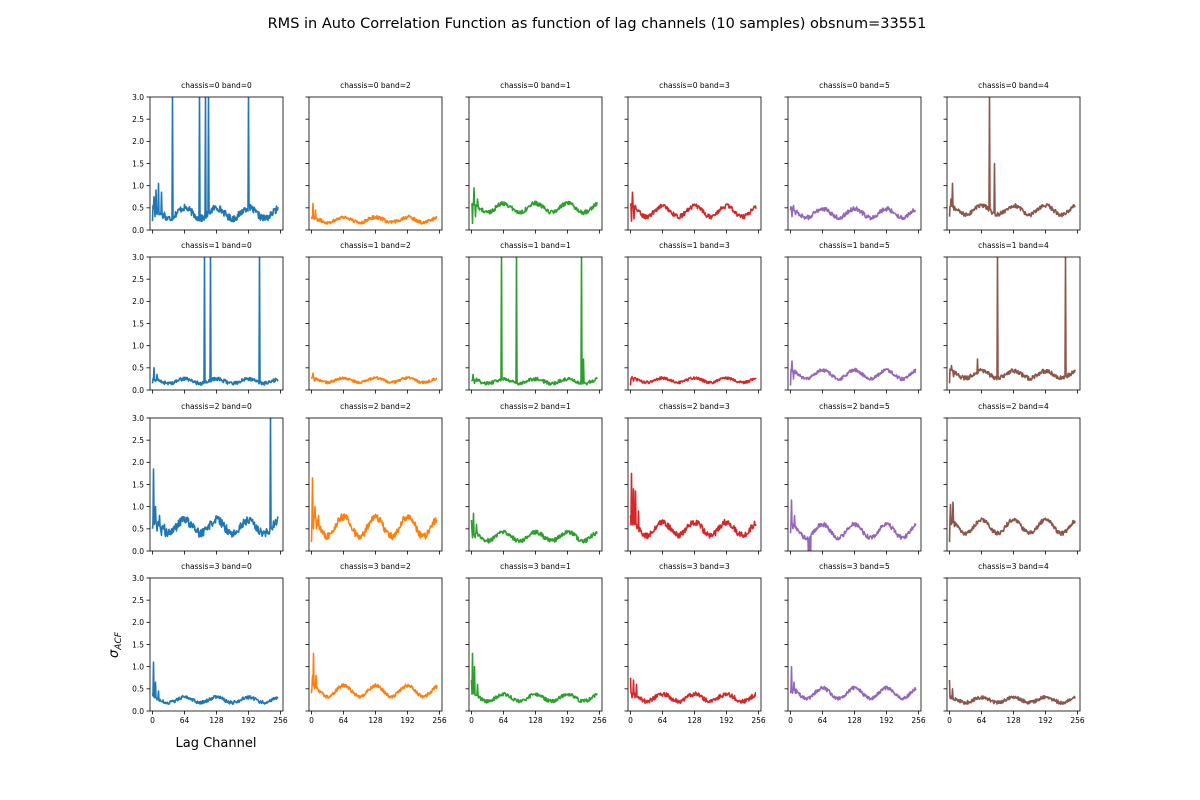 This screenshot has height=800, width=1200. What do you see at coordinates (854, 245) in the screenshot?
I see `subplot-title: chassis=1 band=5` at bounding box center [854, 245].